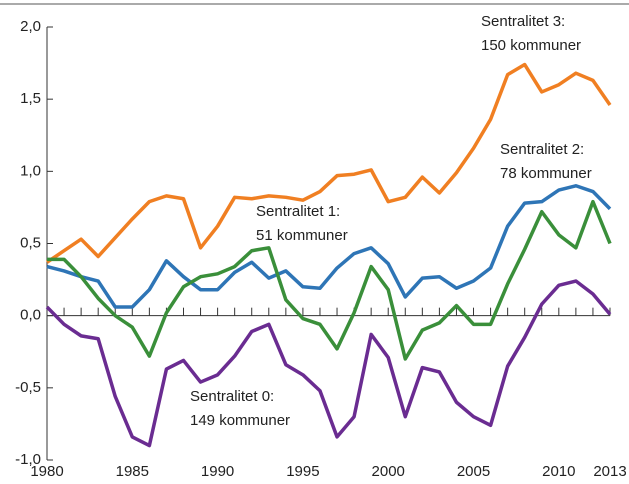 The image size is (629, 484). I want to click on annotation: 78 kommuner, so click(546, 173).